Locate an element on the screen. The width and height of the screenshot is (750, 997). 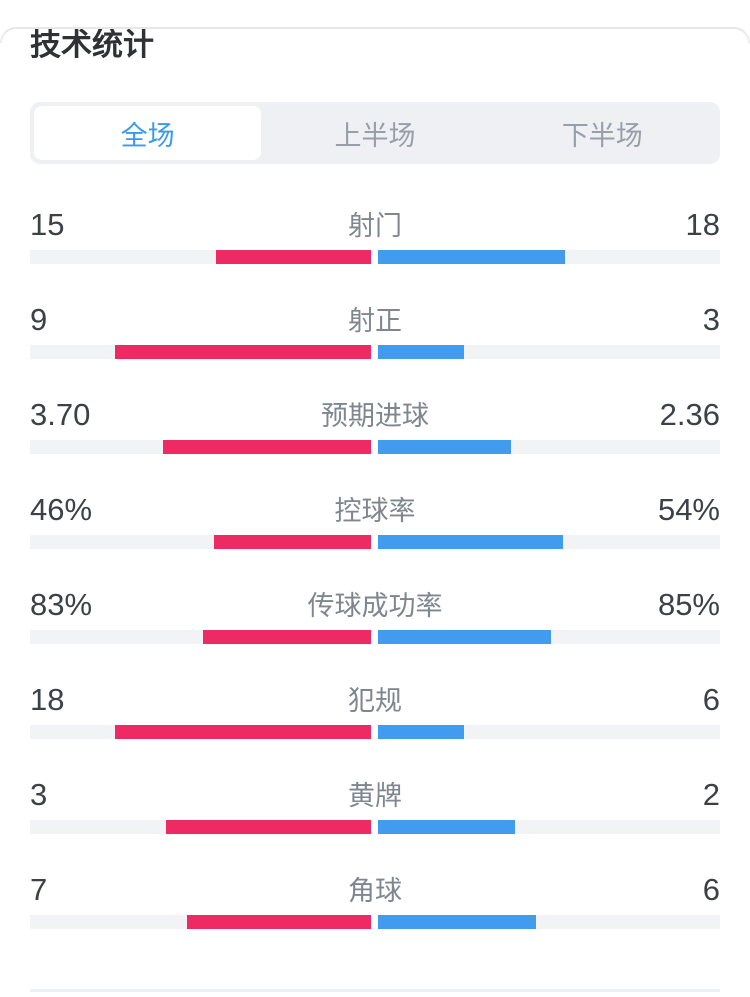
stat-text: 7 角球 6 is located at coordinates (375, 890).